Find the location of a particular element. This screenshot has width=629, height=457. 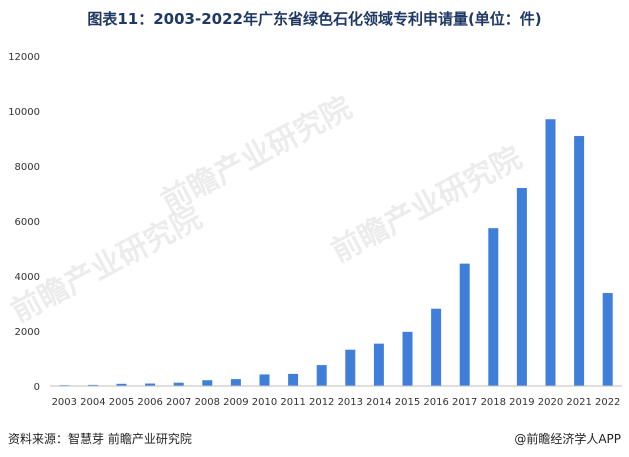

y-tick-label: 10000 is located at coordinates (24, 112).